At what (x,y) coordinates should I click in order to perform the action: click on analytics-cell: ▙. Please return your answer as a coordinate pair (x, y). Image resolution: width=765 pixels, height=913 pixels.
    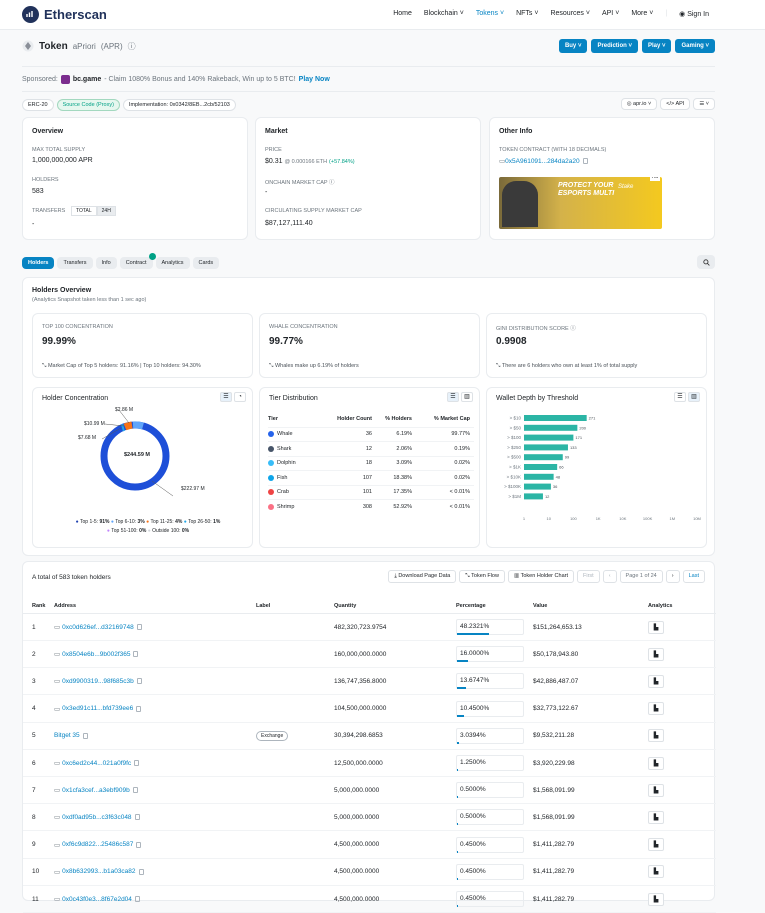
    Looking at the image, I should click on (656, 627).